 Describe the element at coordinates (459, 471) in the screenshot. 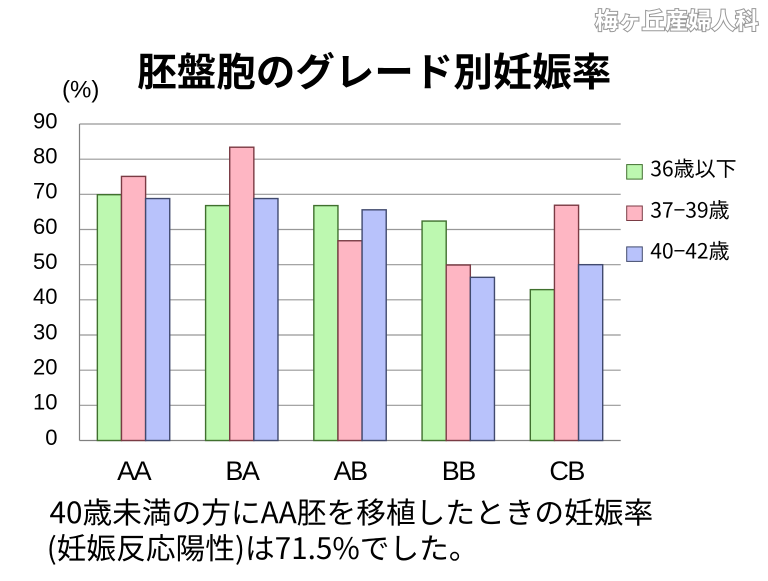

I see `svg-text: BB` at that location.